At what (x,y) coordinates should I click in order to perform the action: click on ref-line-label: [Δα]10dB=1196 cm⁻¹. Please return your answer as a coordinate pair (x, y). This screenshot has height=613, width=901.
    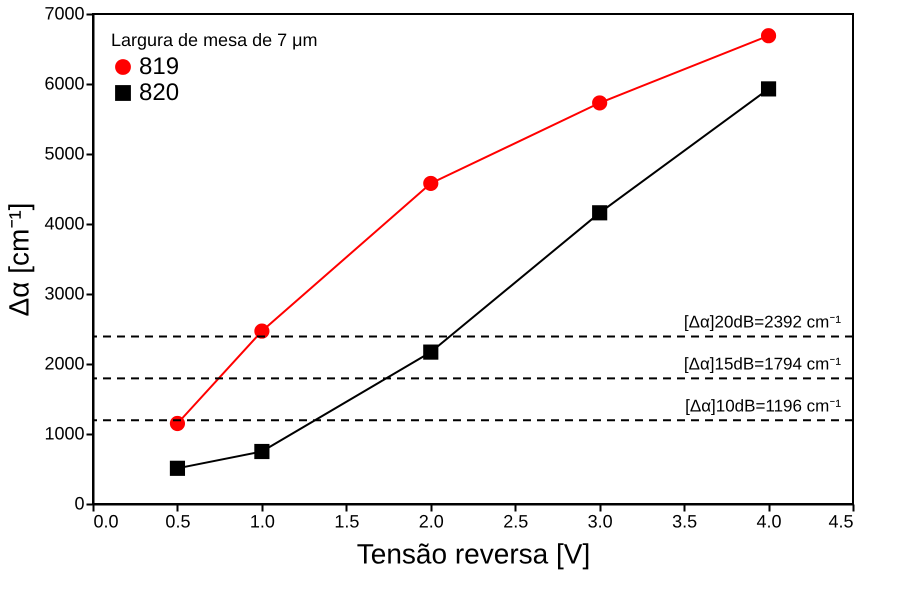
    Looking at the image, I should click on (763, 406).